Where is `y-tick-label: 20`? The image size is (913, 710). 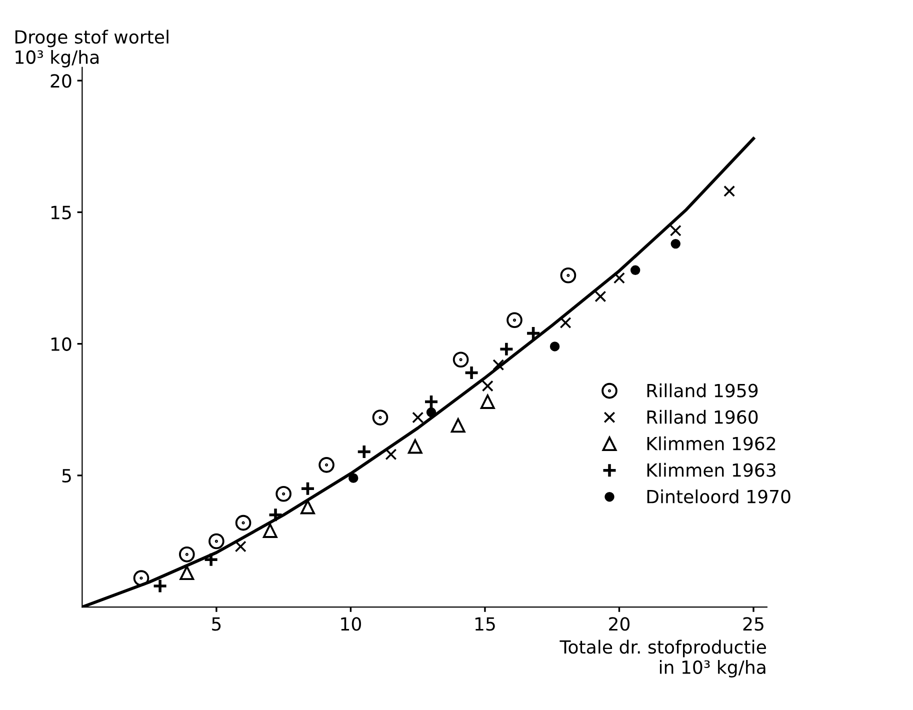 y-tick-label: 20 is located at coordinates (61, 81).